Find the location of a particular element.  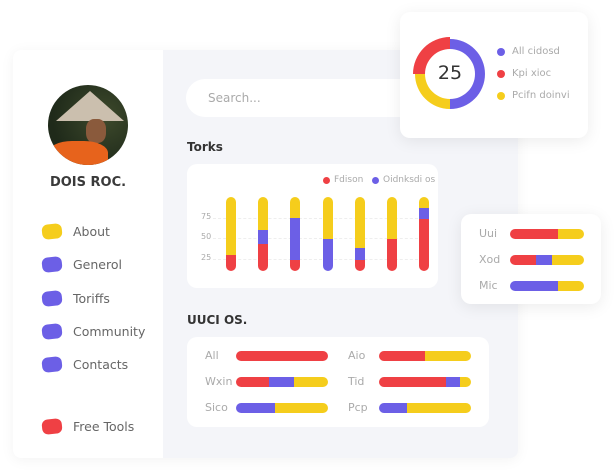

uuci-card: All Aio Wxin Tid Sico Pcp is located at coordinates (338, 382).